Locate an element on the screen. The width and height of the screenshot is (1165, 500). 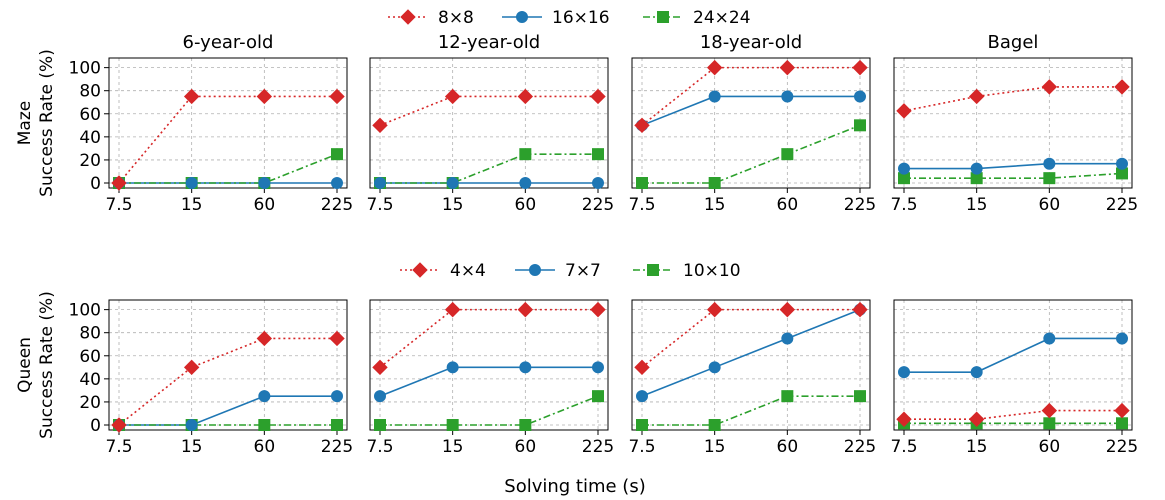
legend-label: 16×16 is located at coordinates (581, 18).